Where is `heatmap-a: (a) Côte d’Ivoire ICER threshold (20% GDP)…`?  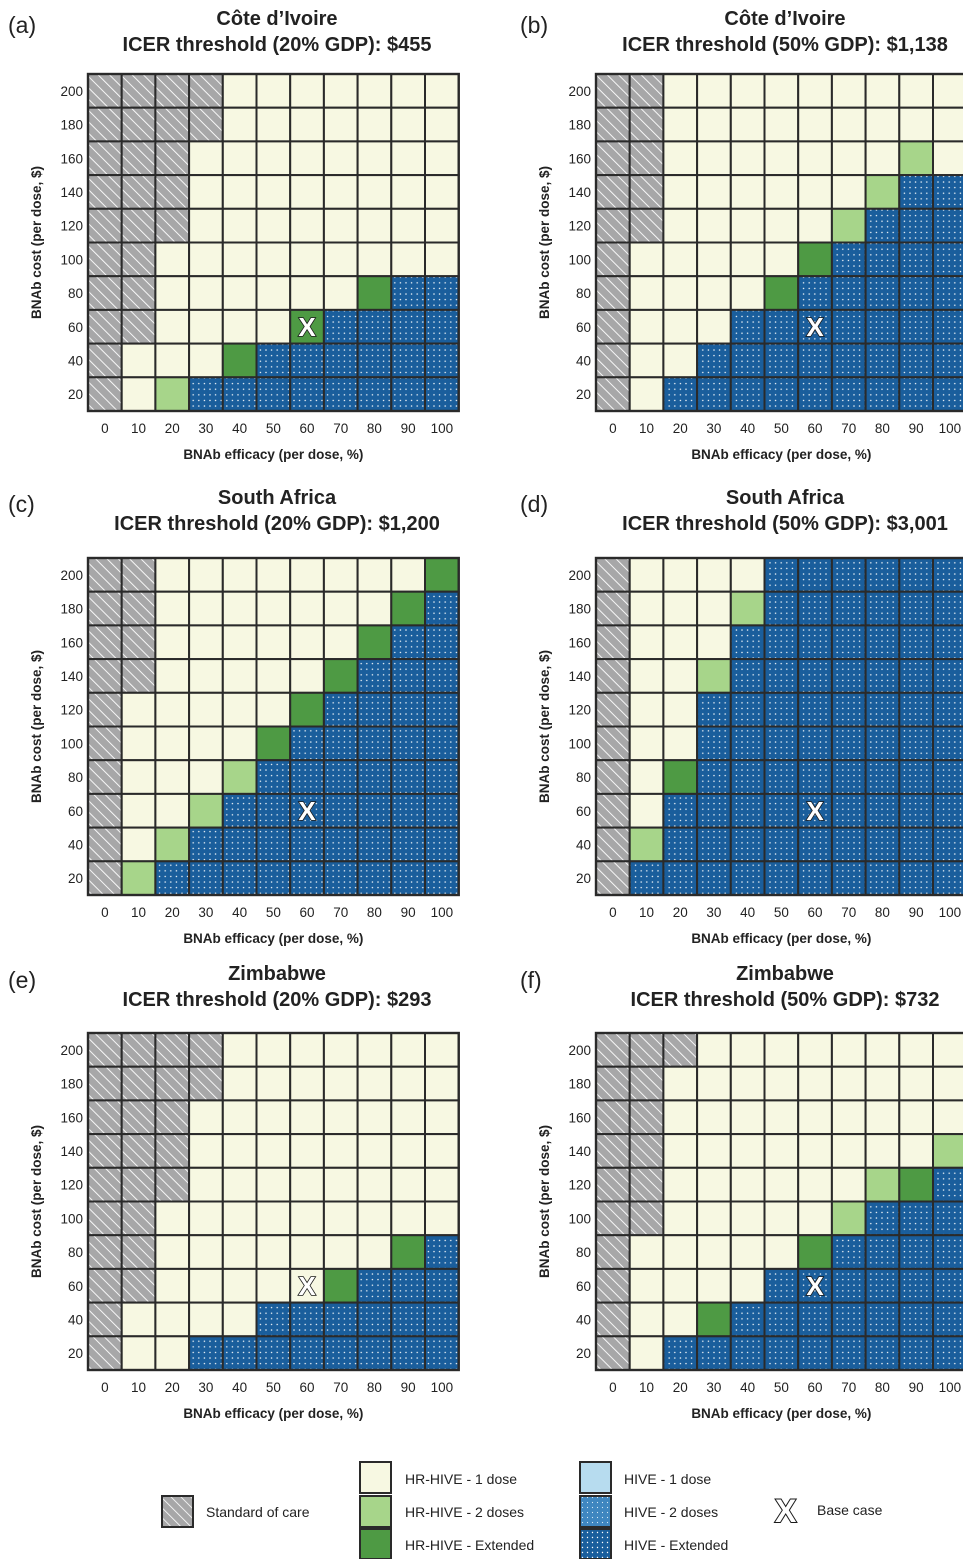 heatmap-a: (a) Côte d’Ivoire ICER threshold (20% GDP)… is located at coordinates (234, 235).